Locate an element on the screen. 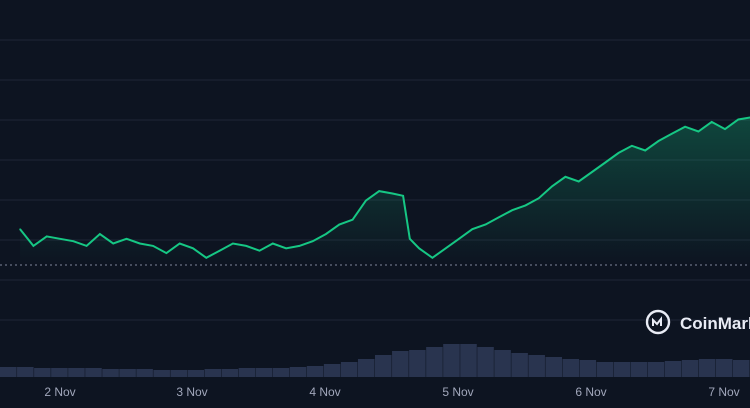 This screenshot has width=750, height=408. coinmarketcap-watermark: CoinMark is located at coordinates (697, 322).